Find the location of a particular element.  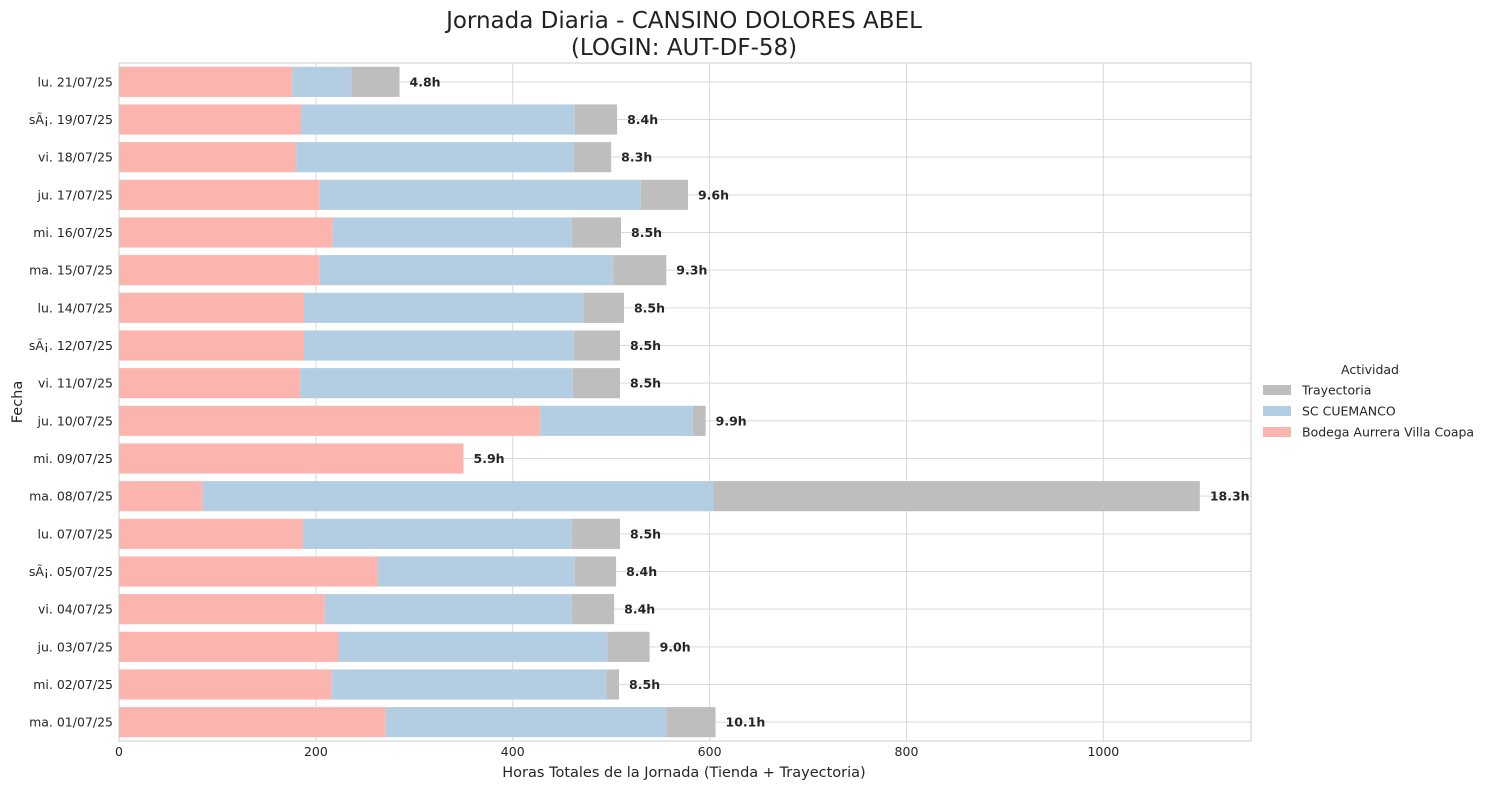

legend-entry-label: Bodega Aurrera Villa Coapa is located at coordinates (1388, 432).